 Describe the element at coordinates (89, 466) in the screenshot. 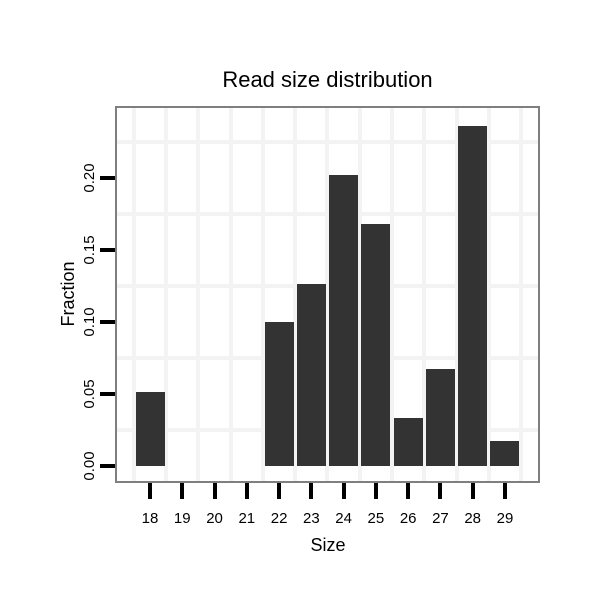

I see `y-tick-label-0.00: 0.00` at that location.